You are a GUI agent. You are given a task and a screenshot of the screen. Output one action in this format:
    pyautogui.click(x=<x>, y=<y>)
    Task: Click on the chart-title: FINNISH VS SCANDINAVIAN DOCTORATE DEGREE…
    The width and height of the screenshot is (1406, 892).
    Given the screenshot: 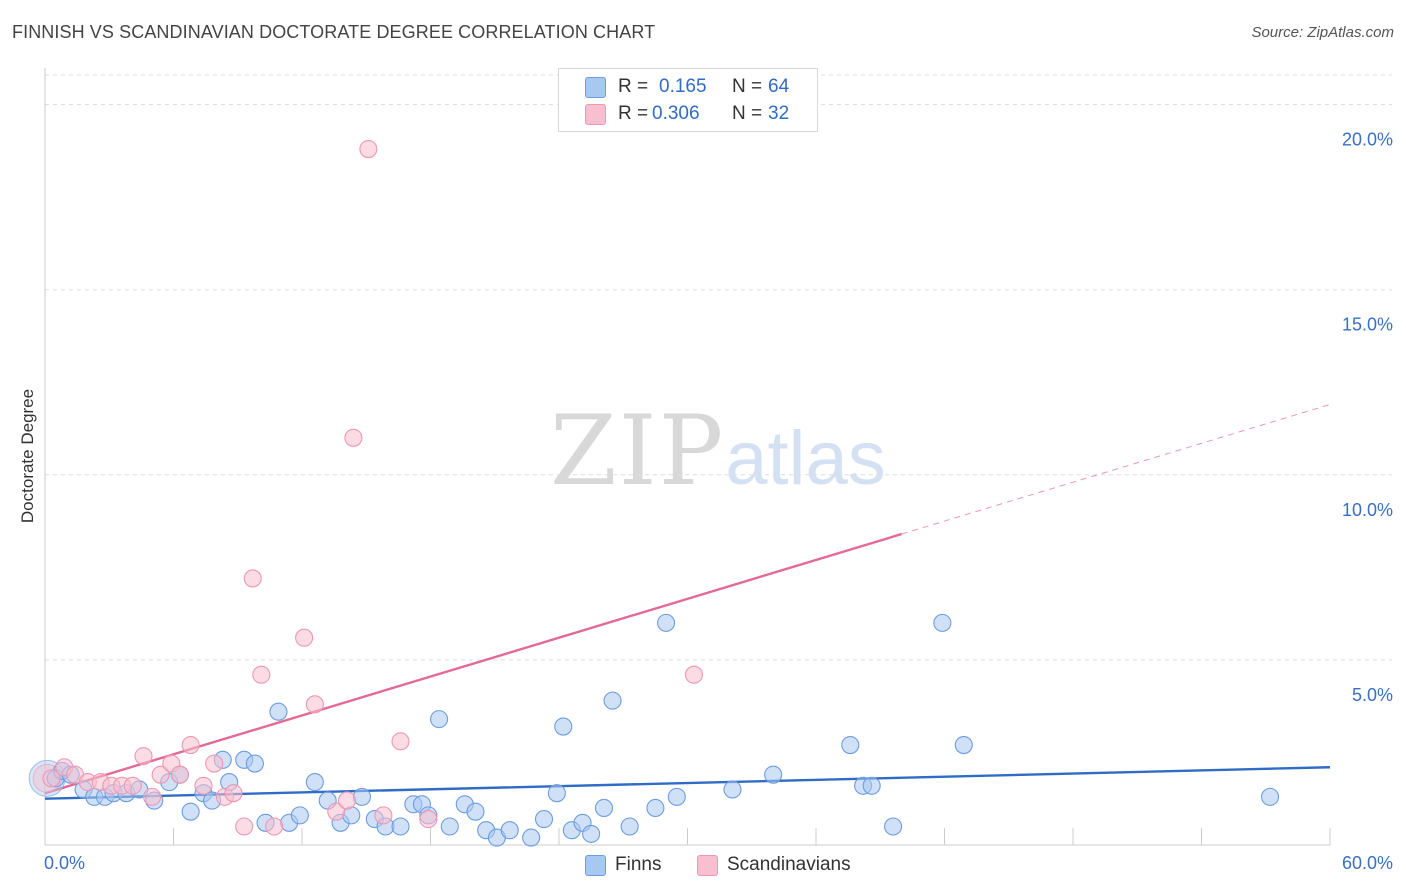 What is the action you would take?
    pyautogui.click(x=334, y=32)
    